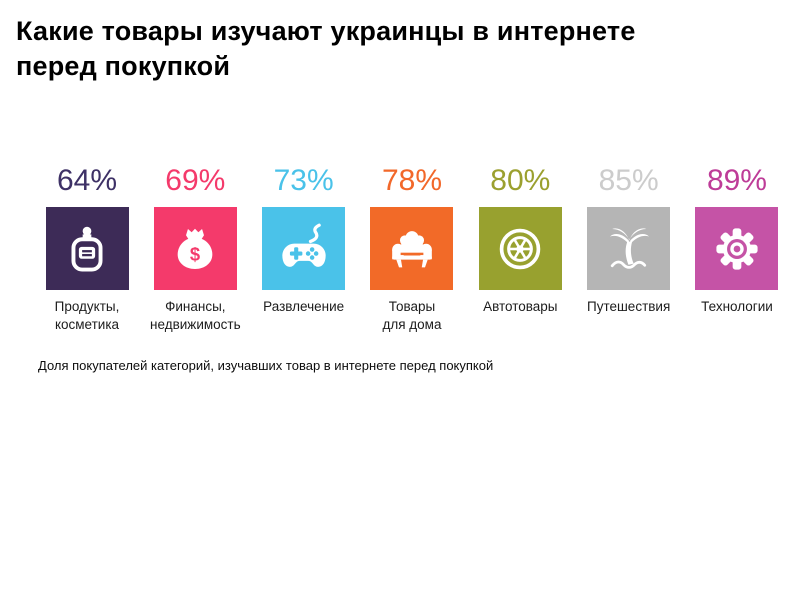  Describe the element at coordinates (520, 306) in the screenshot. I see `category-label: Автотовары` at that location.